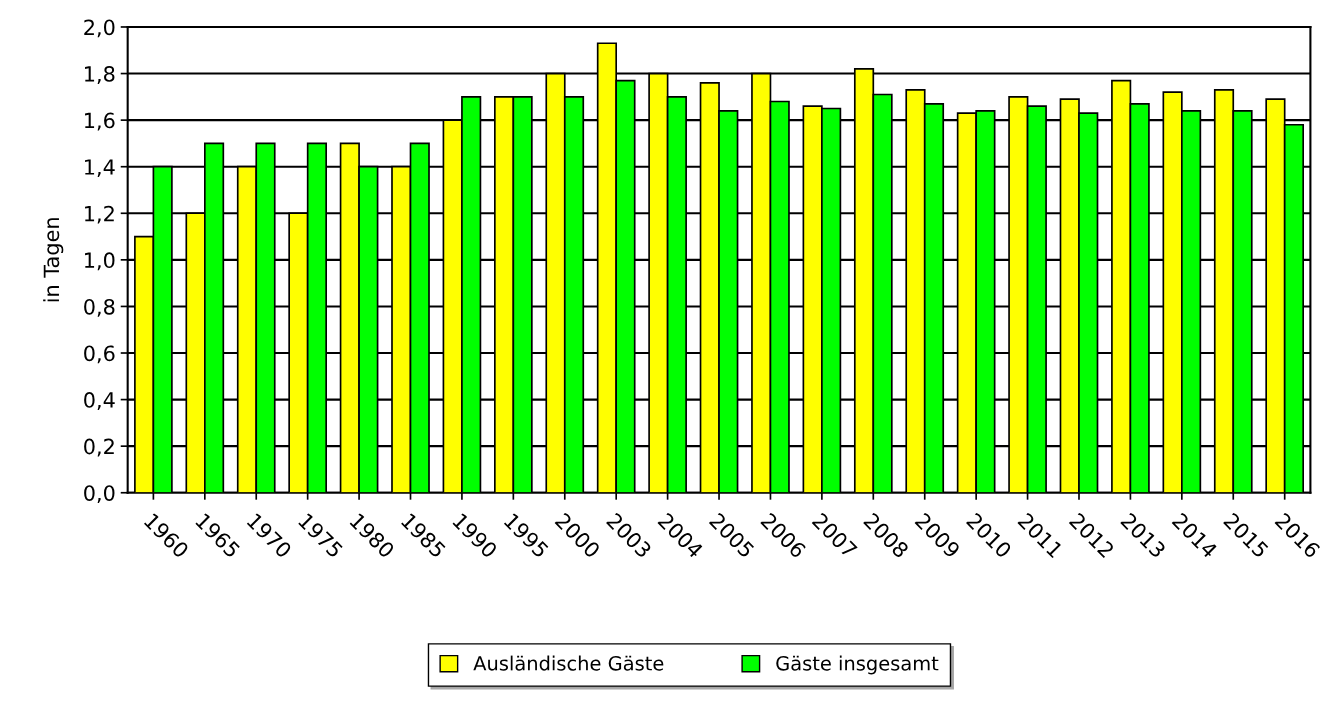 The image size is (1344, 710). I want to click on y-axis-title: in Tagen, so click(53, 260).